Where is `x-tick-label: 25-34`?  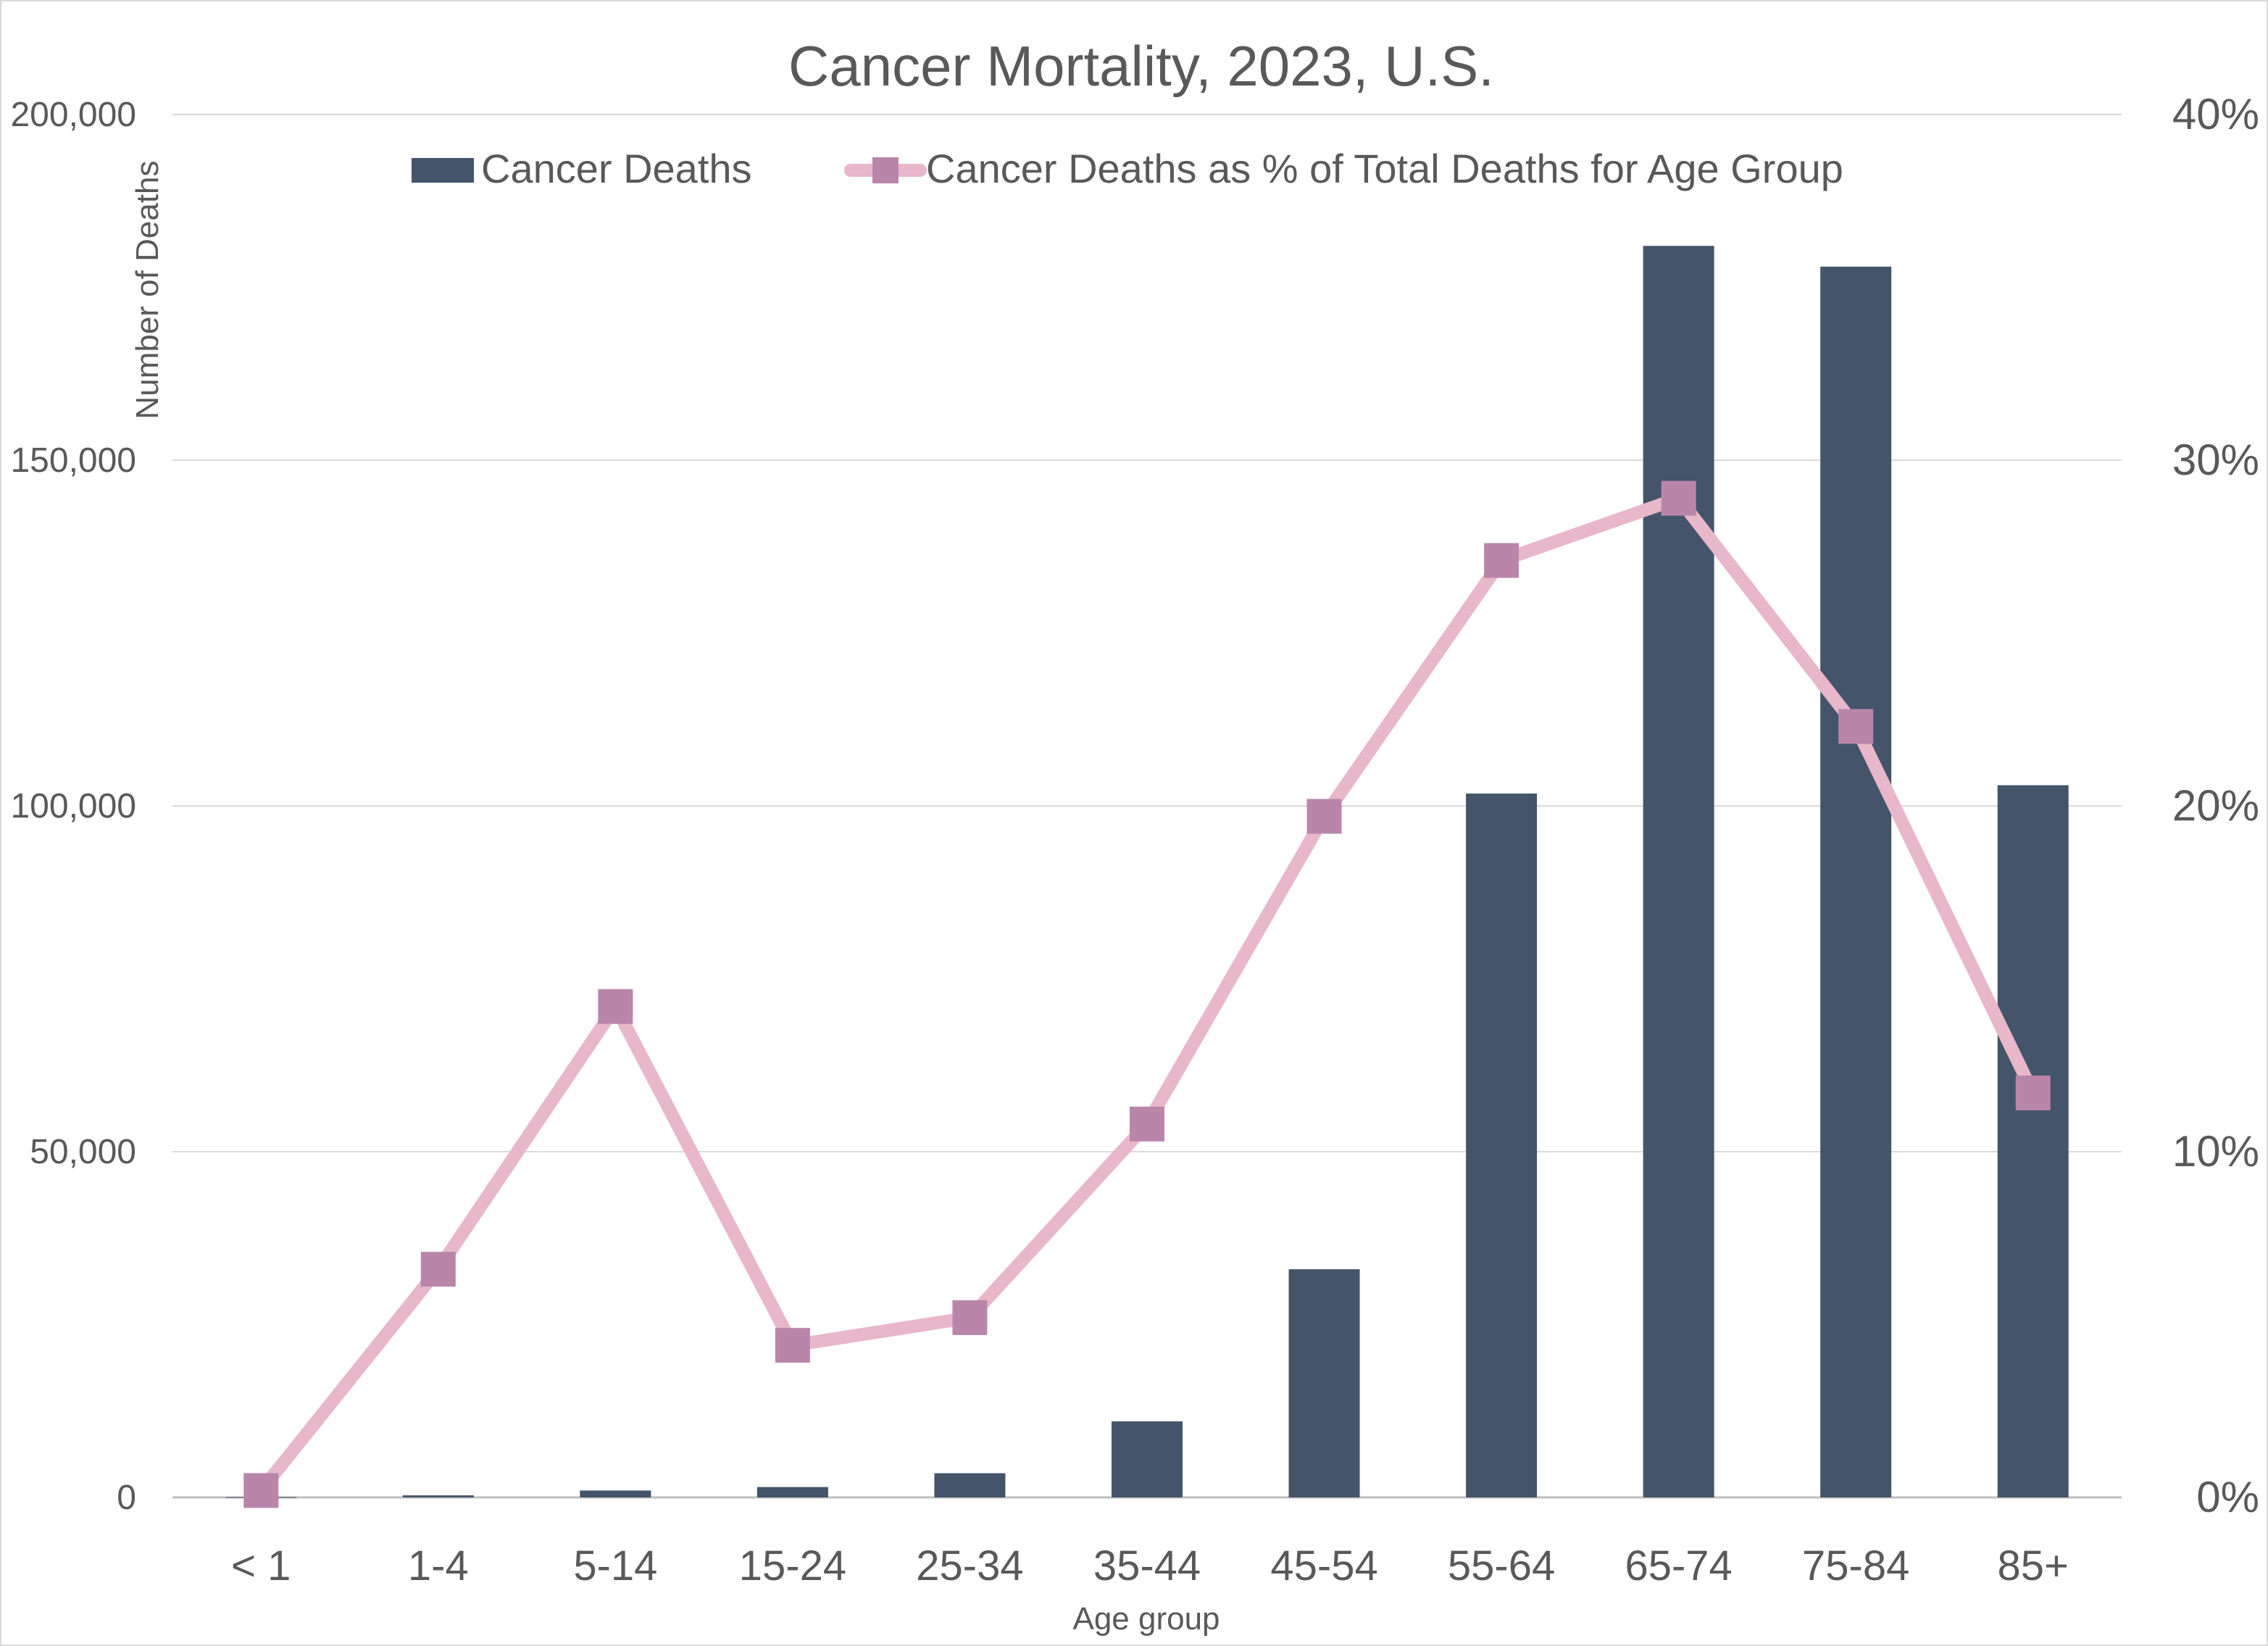
x-tick-label: 25-34 is located at coordinates (970, 1566).